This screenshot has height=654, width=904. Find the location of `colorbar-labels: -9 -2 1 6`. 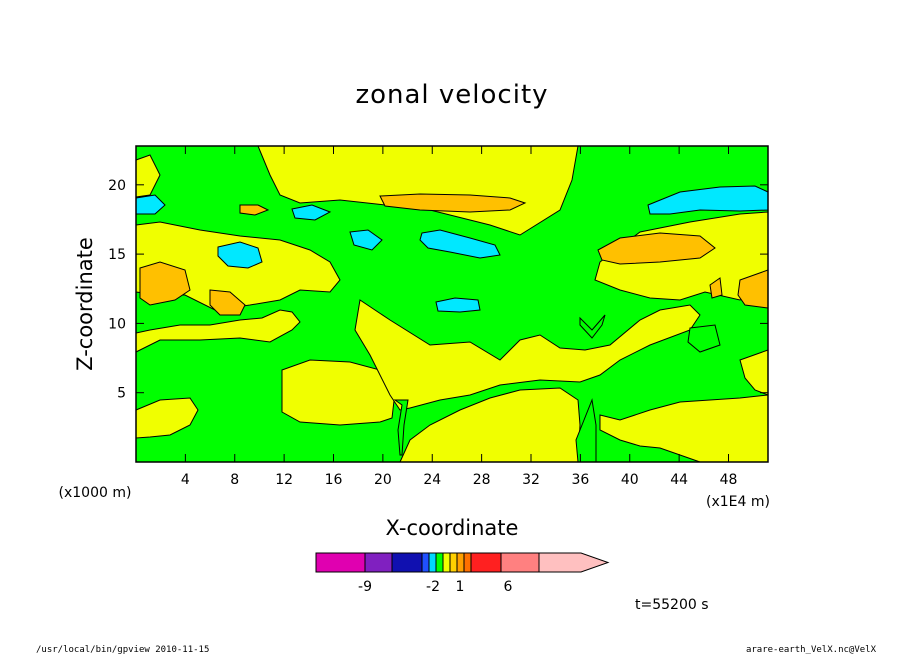

colorbar-labels: -9 -2 1 6 is located at coordinates (435, 587).